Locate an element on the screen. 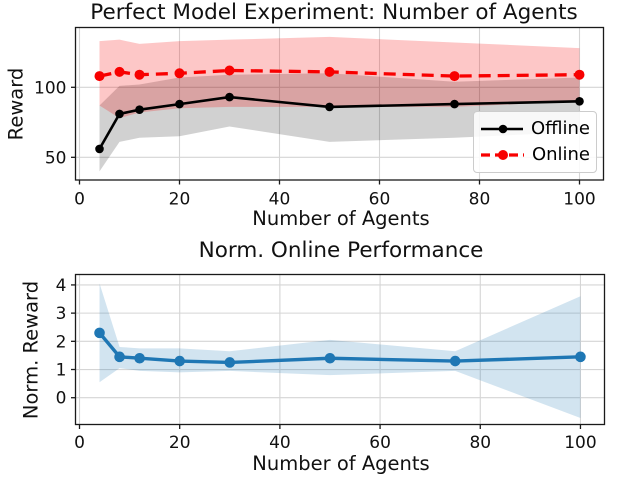  legend-row-offline: Offline is located at coordinates (535, 129).